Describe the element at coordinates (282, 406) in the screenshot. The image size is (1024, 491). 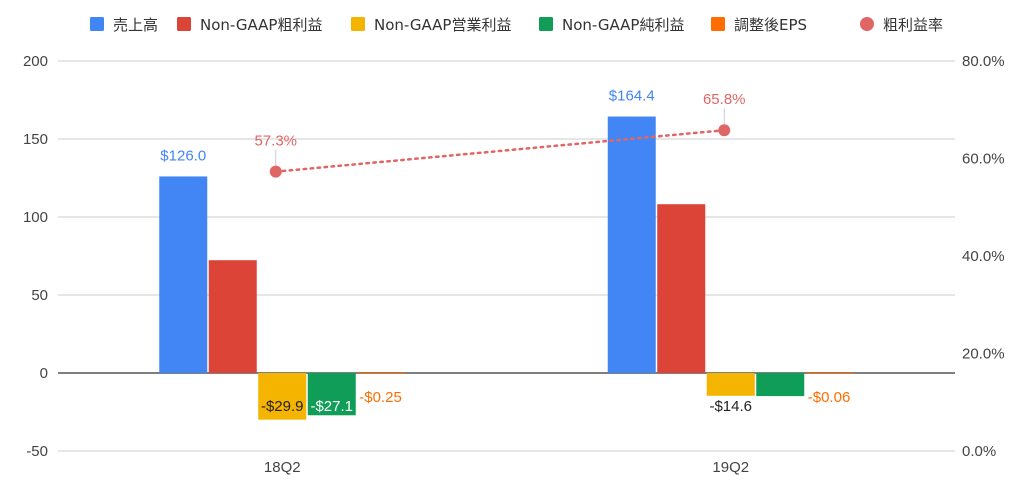
I see `data-label: -$29.9` at that location.